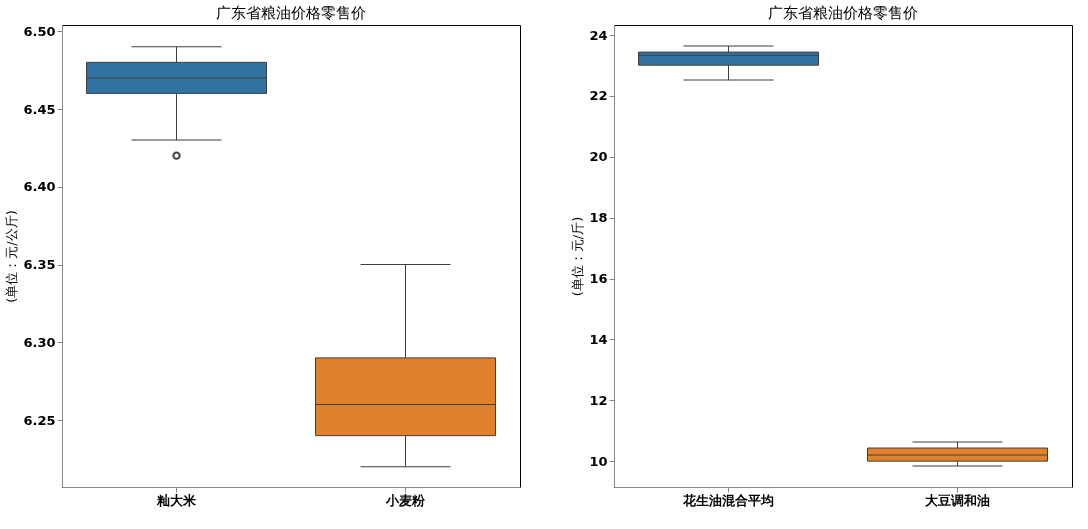 The width and height of the screenshot is (1088, 529). I want to click on y-axis-title: (单位：元/斤), so click(578, 256).